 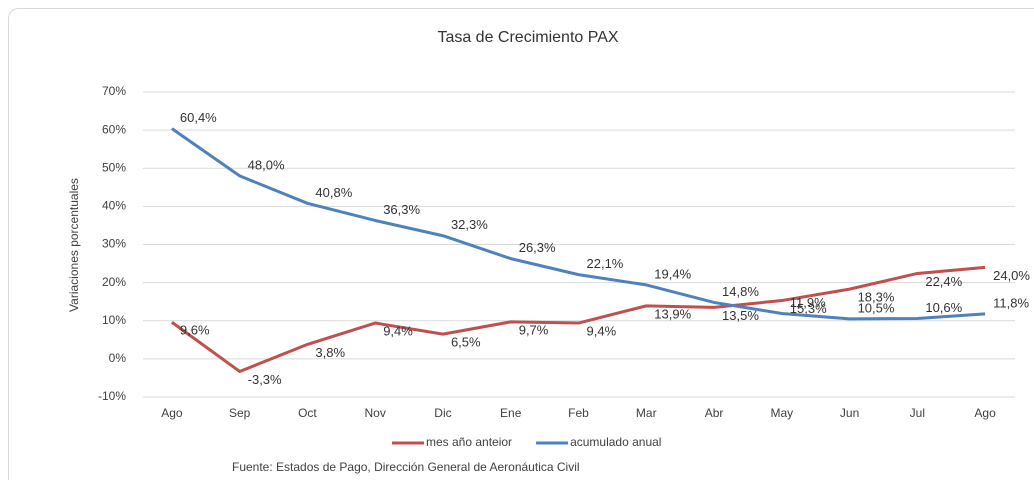 What do you see at coordinates (198, 117) in the screenshot?
I see `data-label: 60,4%` at bounding box center [198, 117].